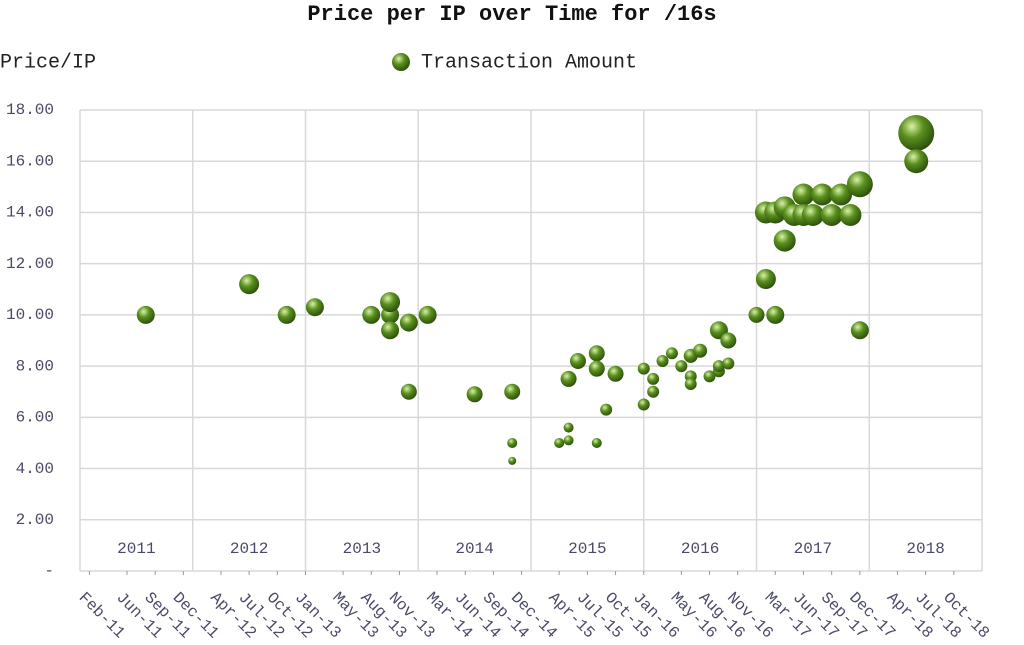  I want to click on y-tick-label: 8.00, so click(35, 366).